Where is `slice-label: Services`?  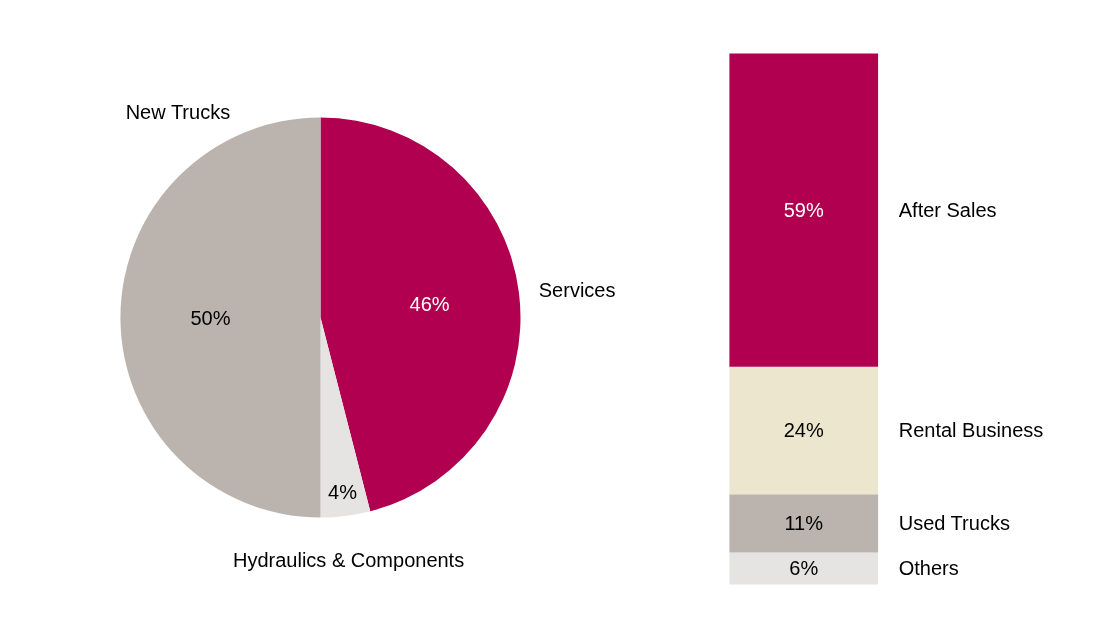
slice-label: Services is located at coordinates (577, 289).